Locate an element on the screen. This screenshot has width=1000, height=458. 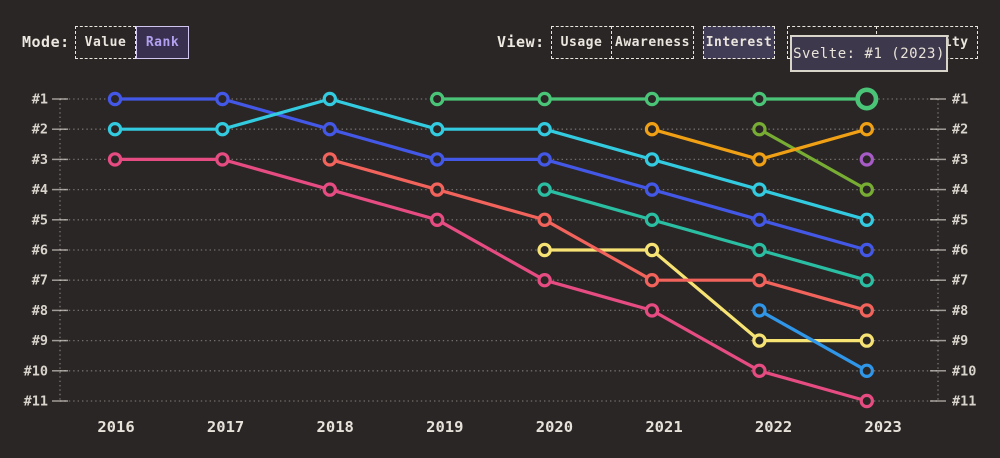
rank-label-left: #9 is located at coordinates (40, 341).